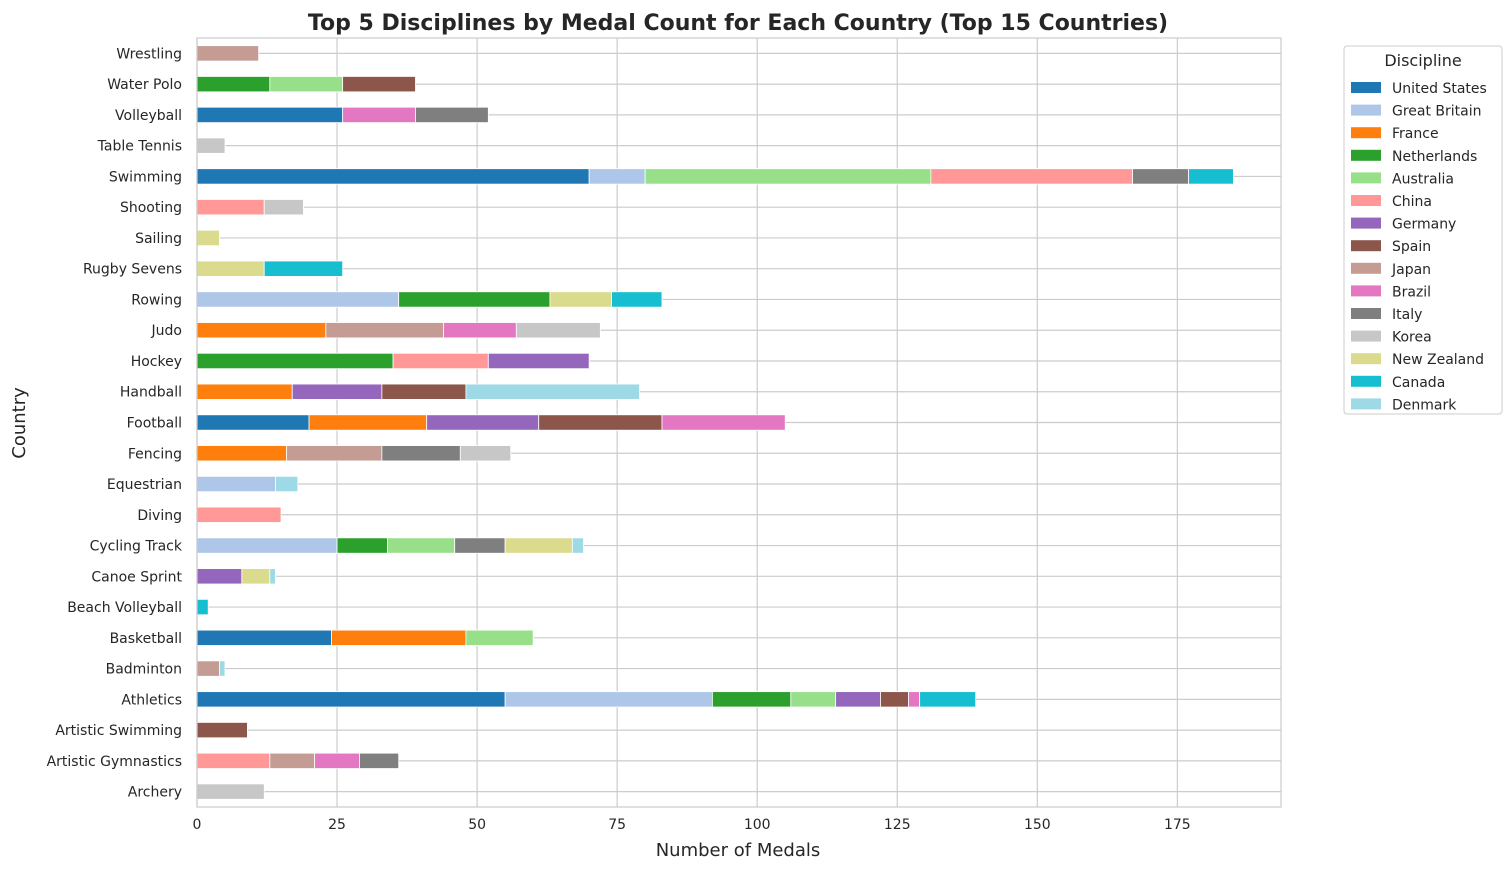 This screenshot has height=870, width=1511. I want to click on y-tick-label: Artistic Swimming, so click(118, 731).